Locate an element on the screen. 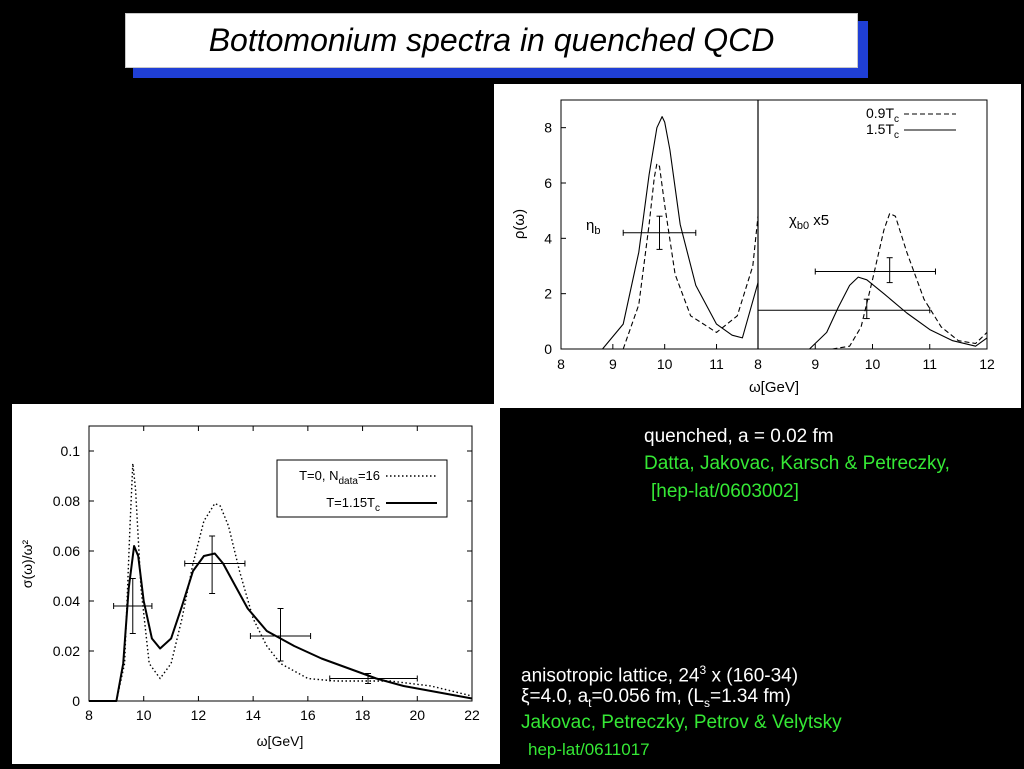 The height and width of the screenshot is (769, 1024). params-t: t is located at coordinates (590, 702).